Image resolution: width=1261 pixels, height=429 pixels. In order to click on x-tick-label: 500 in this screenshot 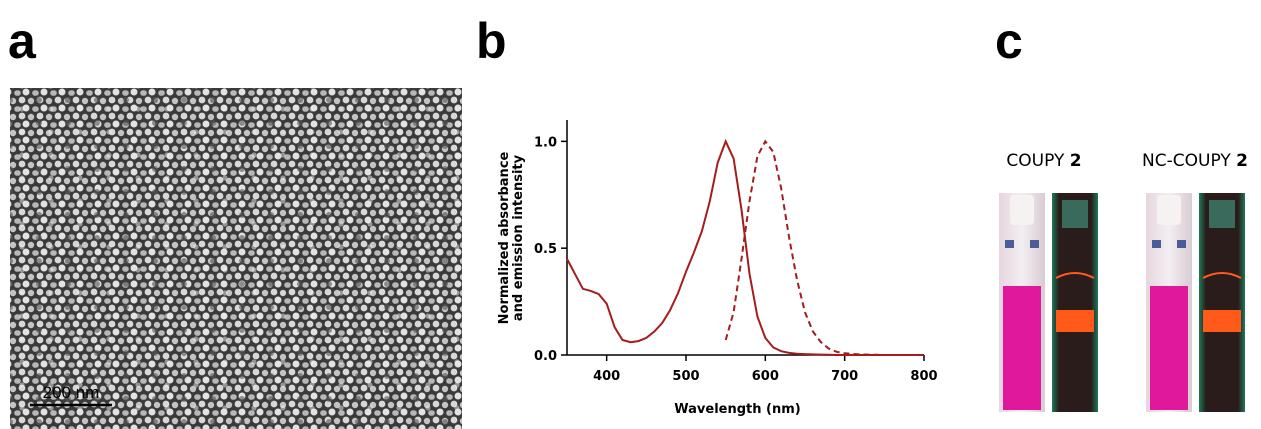, I will do `click(685, 376)`.